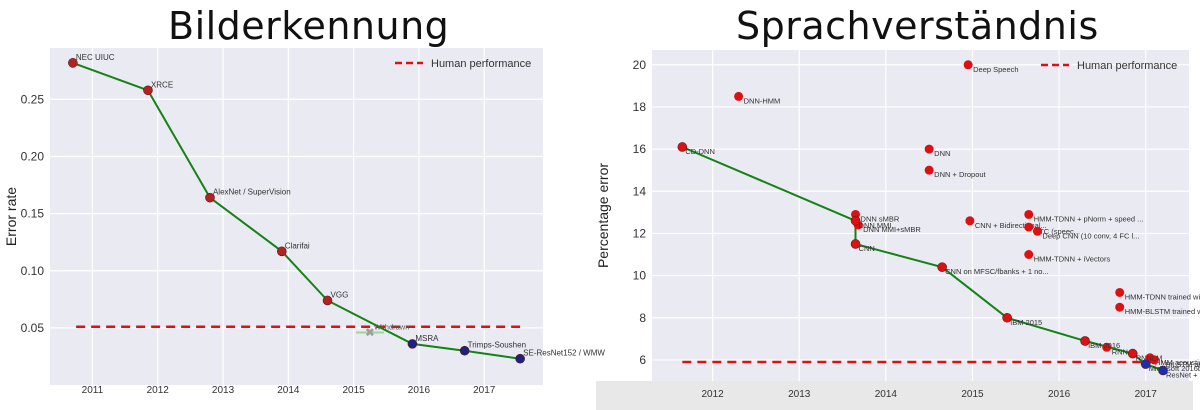 The width and height of the screenshot is (1200, 410). I want to click on point-dnn-dropout, so click(929, 170).